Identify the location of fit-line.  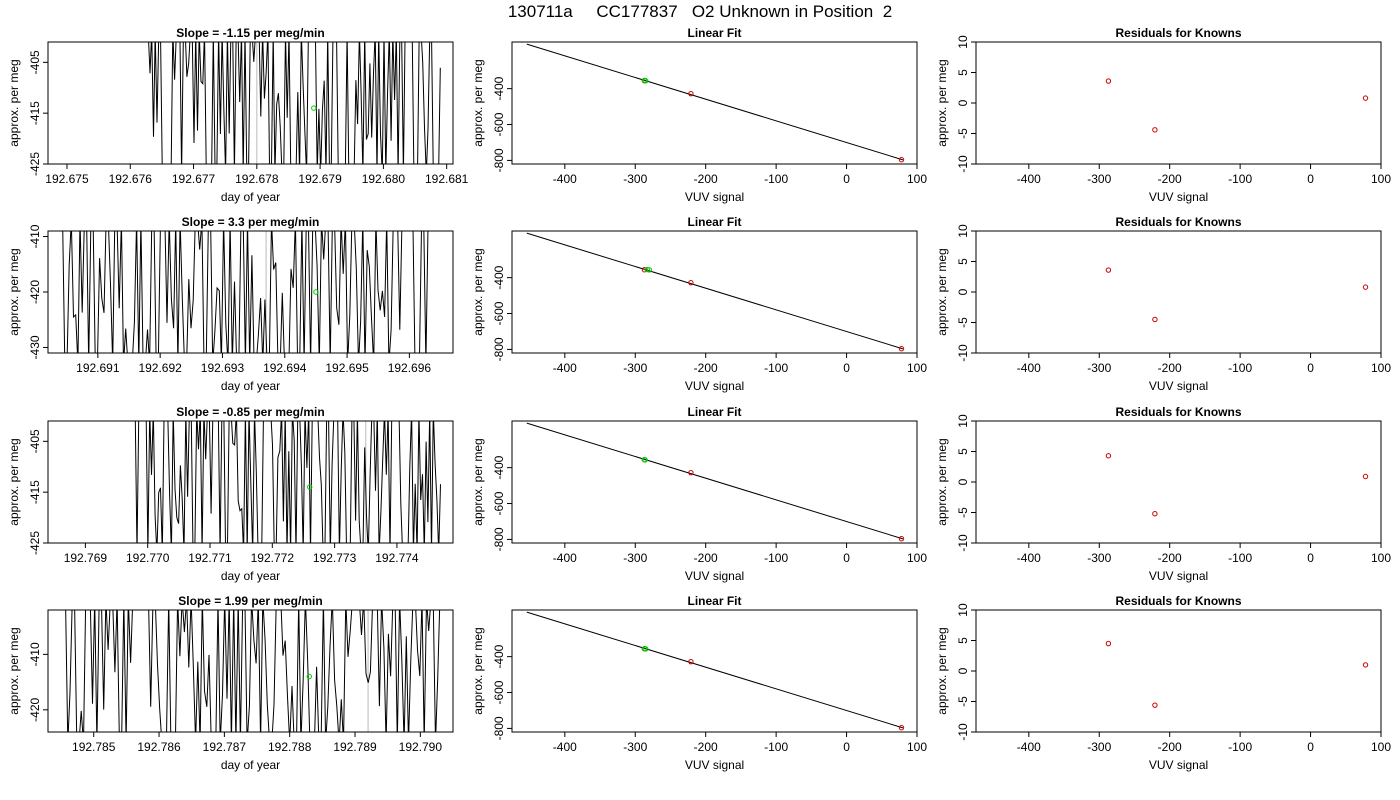
(715, 102).